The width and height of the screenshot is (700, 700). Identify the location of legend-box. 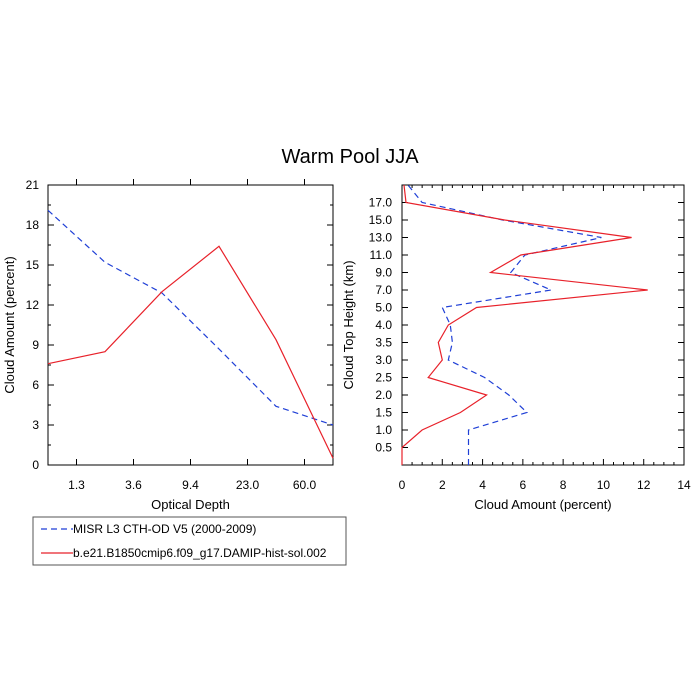
(189, 541).